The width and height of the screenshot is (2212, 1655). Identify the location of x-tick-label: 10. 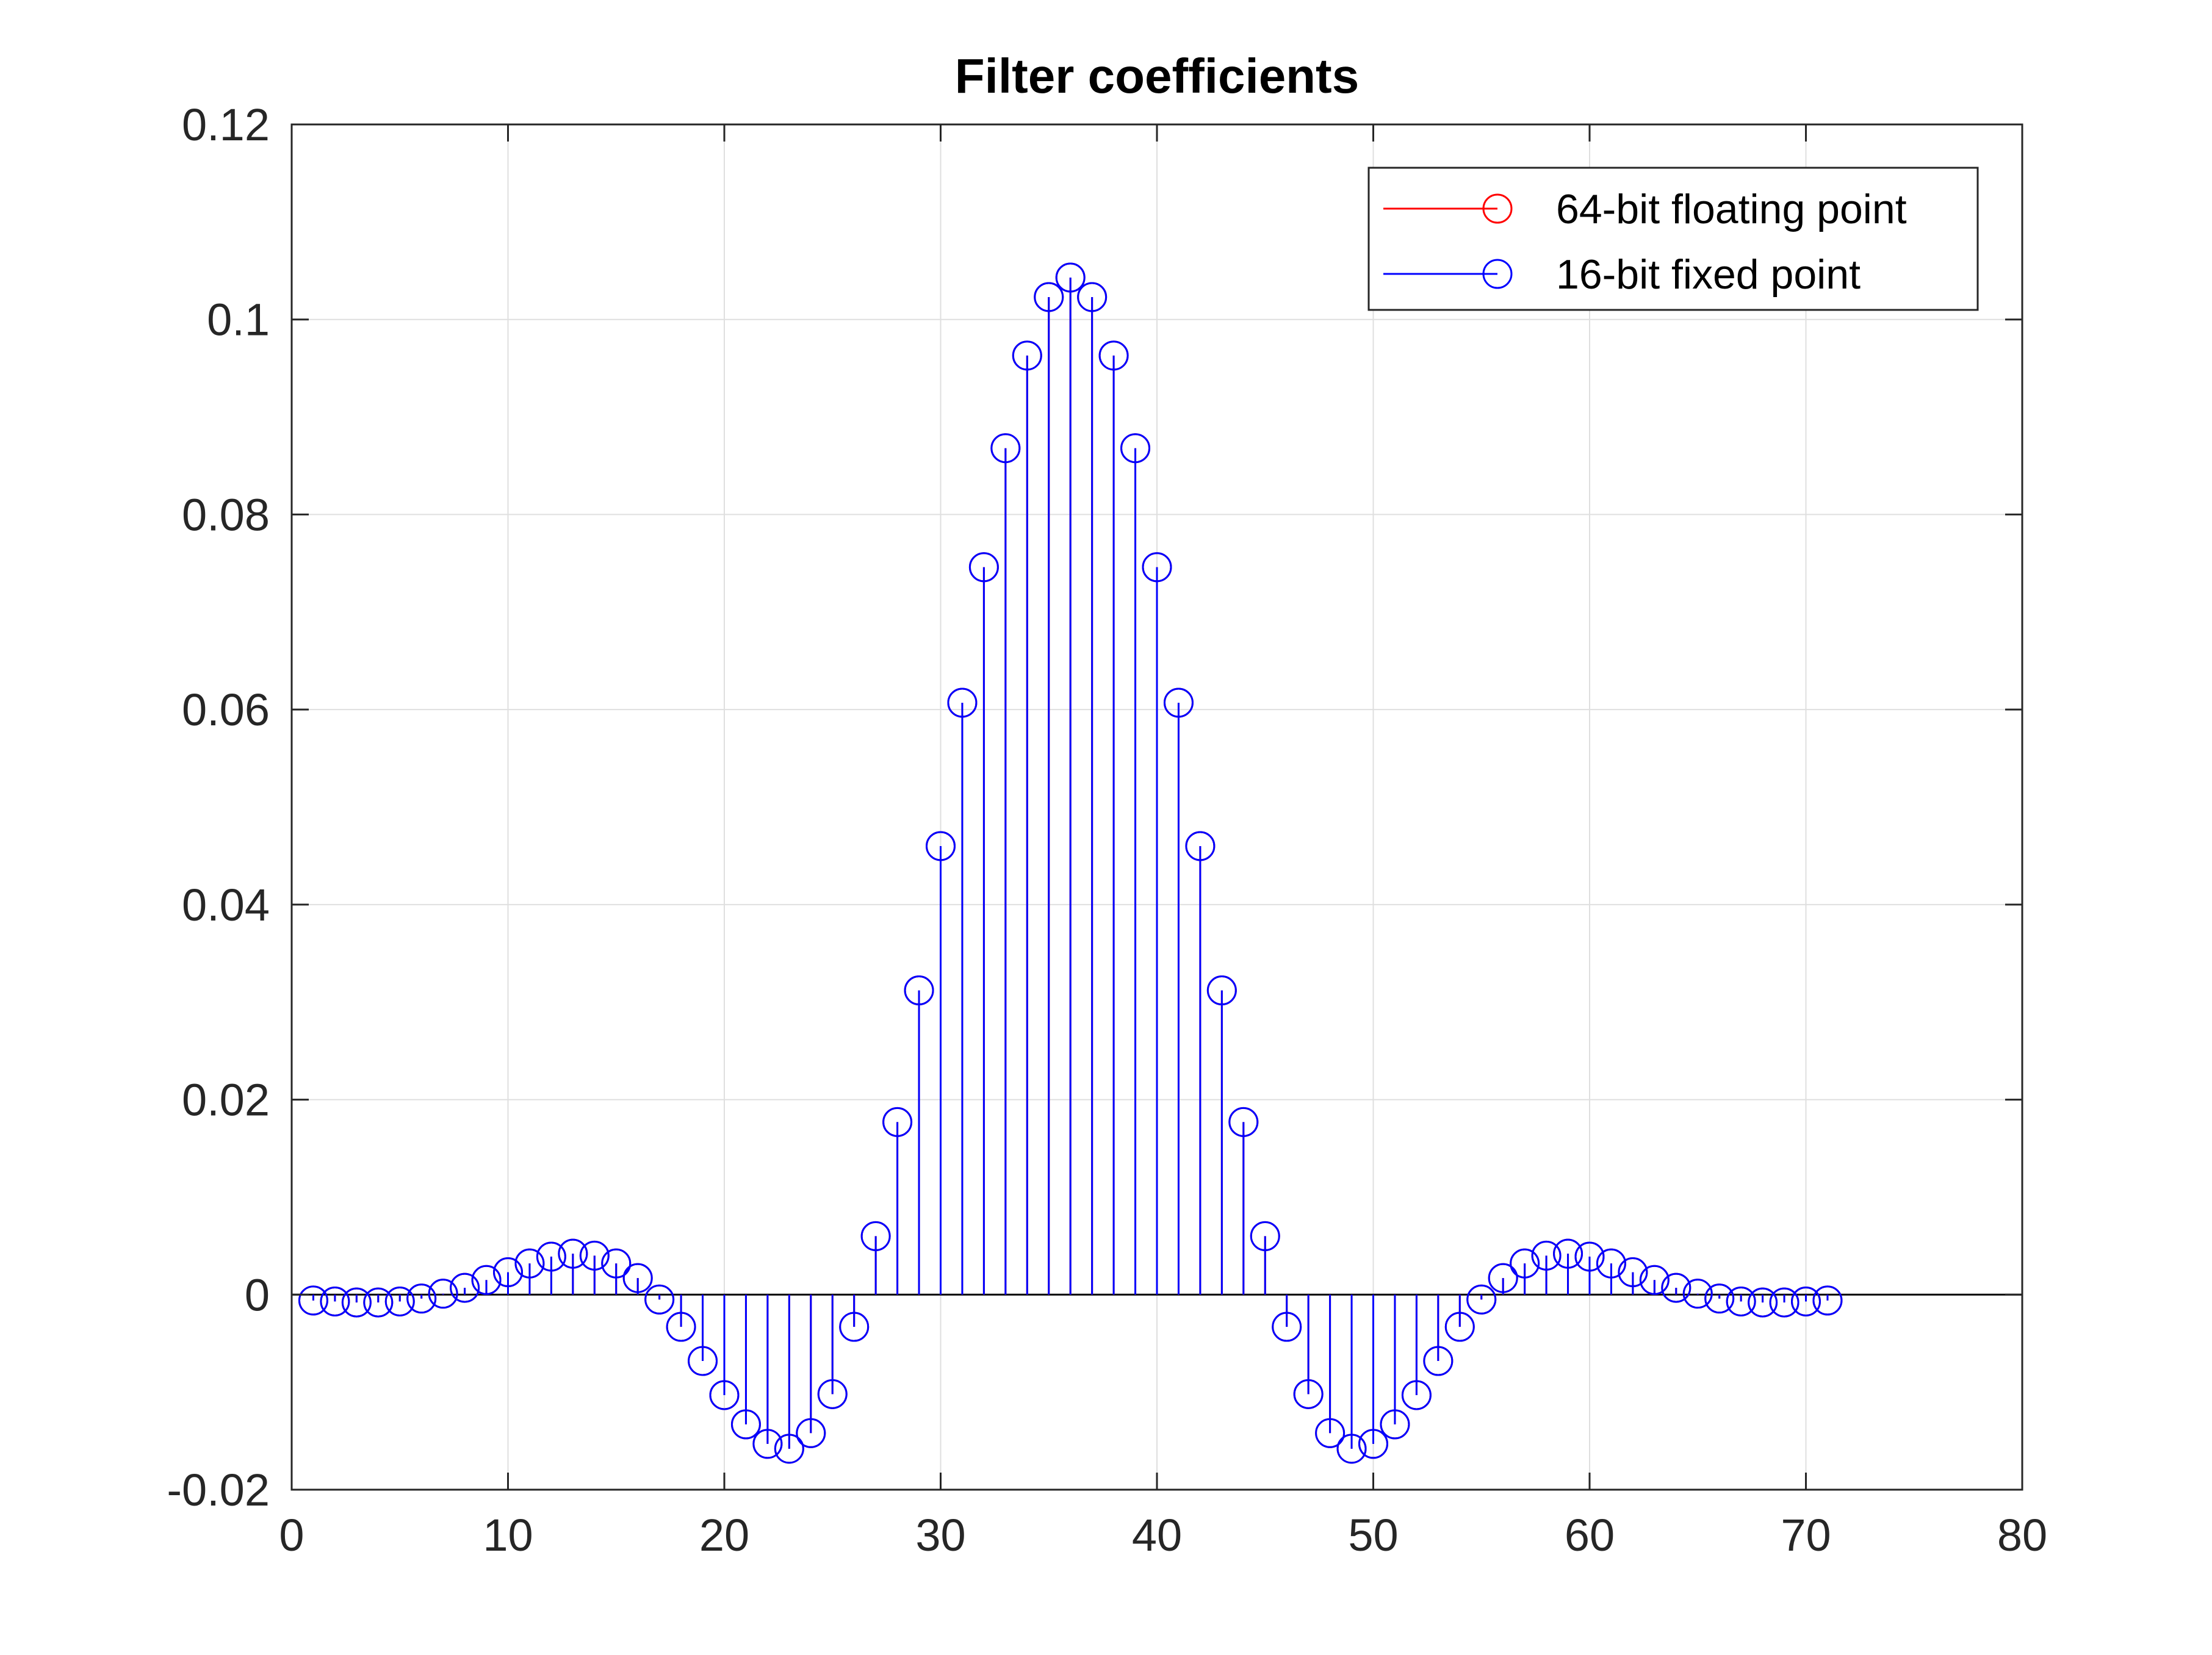
(508, 1535).